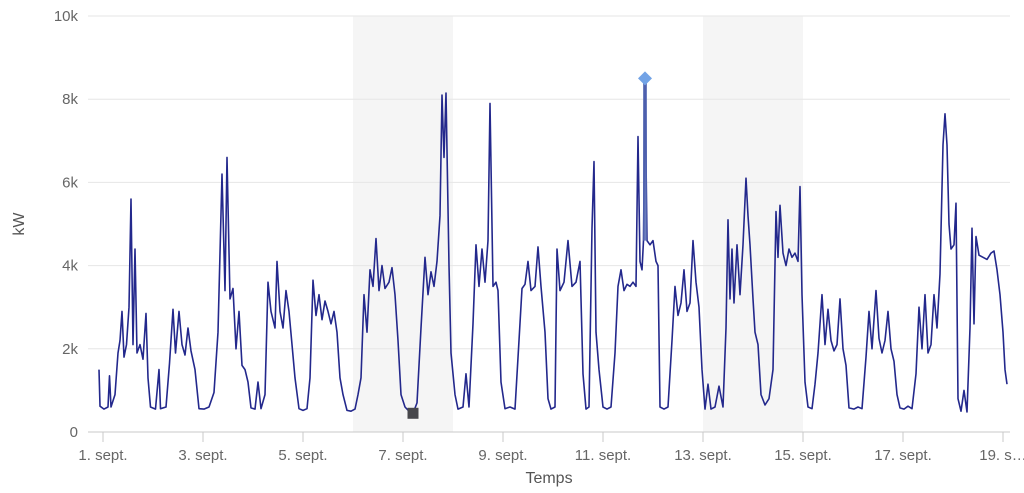  I want to click on x-tick-label: 13. sept., so click(703, 455).